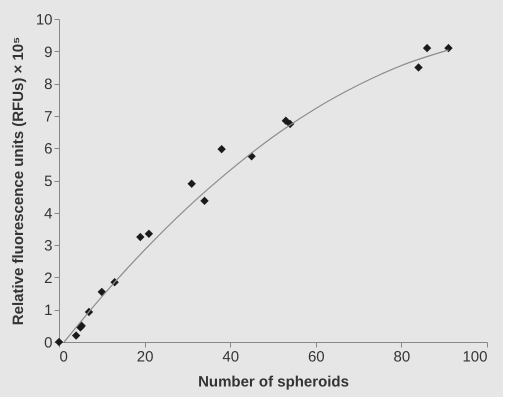 This screenshot has height=403, width=522. I want to click on x-axis-title: Number of spheroids, so click(273, 382).